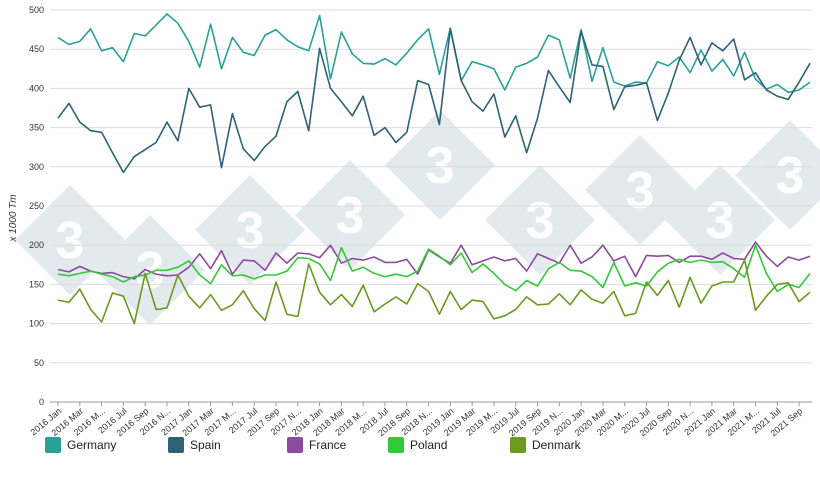 The height and width of the screenshot is (495, 820). What do you see at coordinates (428, 445) in the screenshot?
I see `legend-label: Poland` at bounding box center [428, 445].